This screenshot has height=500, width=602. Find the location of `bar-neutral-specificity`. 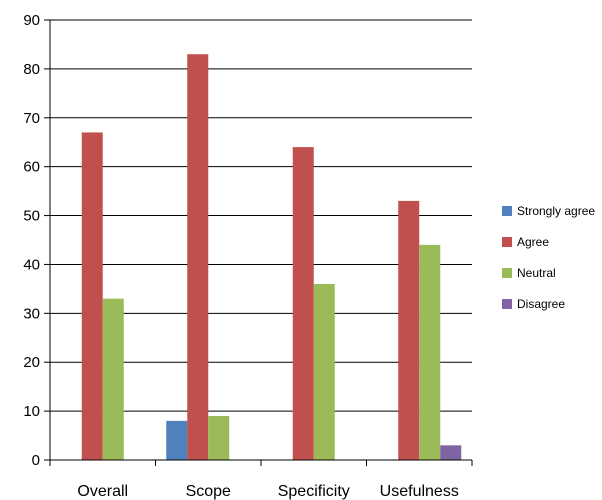

bar-neutral-specificity is located at coordinates (324, 372).